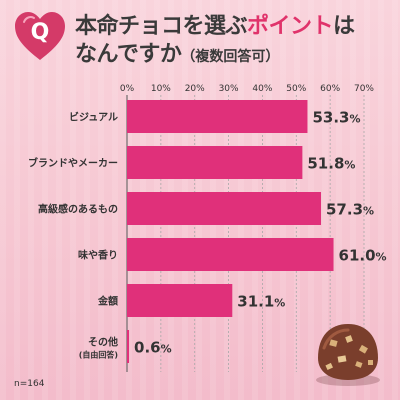  What do you see at coordinates (363, 256) in the screenshot?
I see `data-label: 61.0%` at bounding box center [363, 256].